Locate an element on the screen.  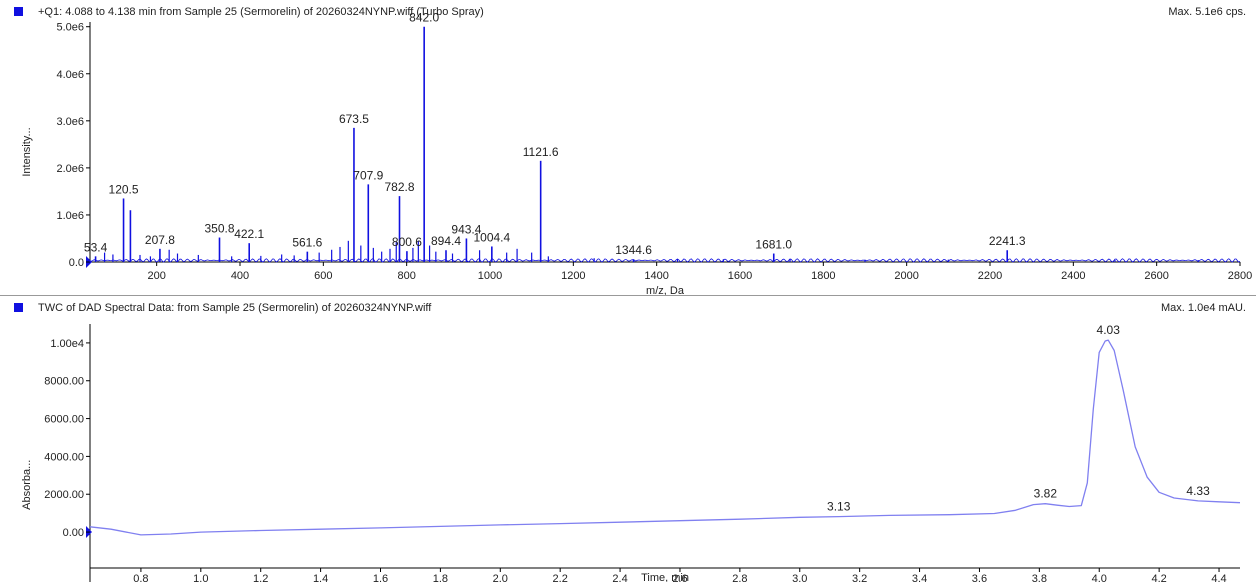
x-tick-label: 3.4 is located at coordinates (919, 577).